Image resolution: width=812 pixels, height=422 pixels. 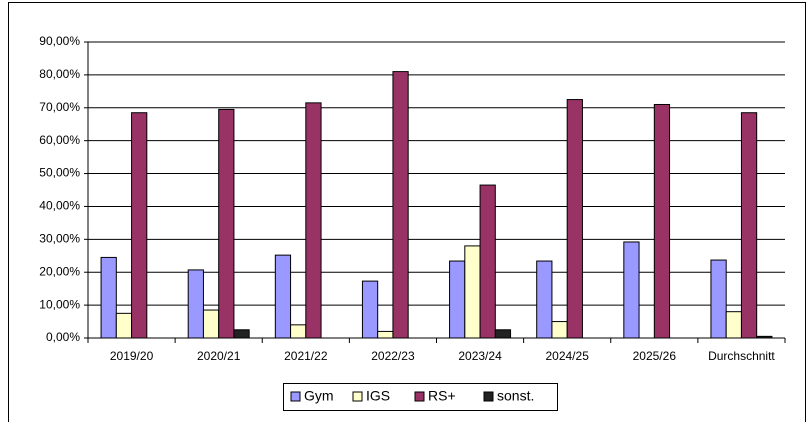 What do you see at coordinates (219, 356) in the screenshot?
I see `x-tick-label: 2020/21` at bounding box center [219, 356].